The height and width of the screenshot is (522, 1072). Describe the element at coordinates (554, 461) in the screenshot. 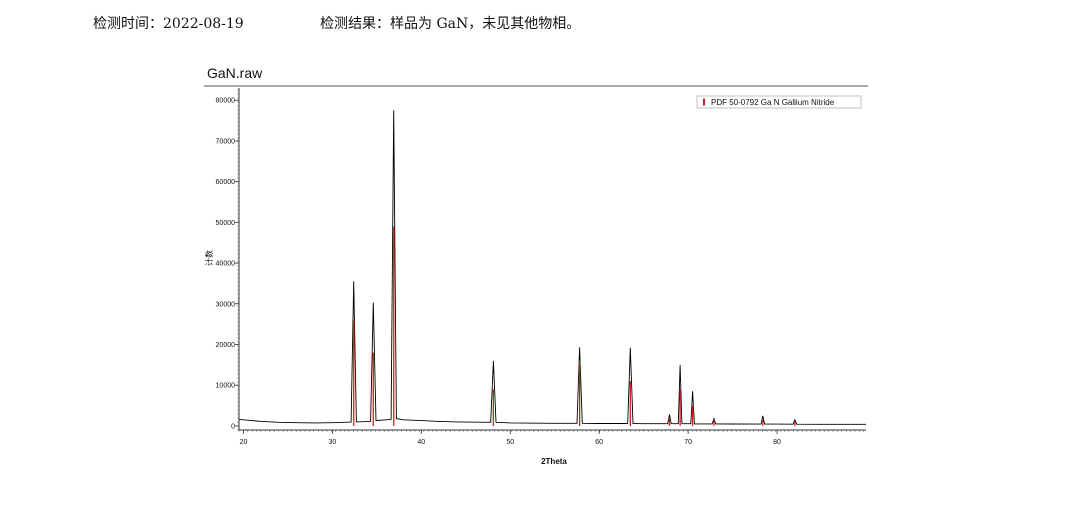

I see `x-axis-label: 2Theta` at that location.